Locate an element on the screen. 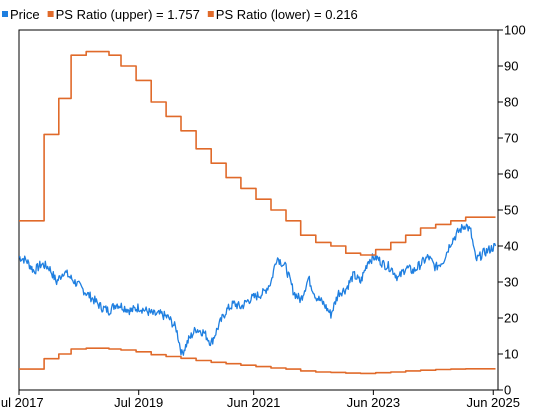 Image resolution: width=540 pixels, height=420 pixels. y-tick-label: 30 is located at coordinates (511, 282).